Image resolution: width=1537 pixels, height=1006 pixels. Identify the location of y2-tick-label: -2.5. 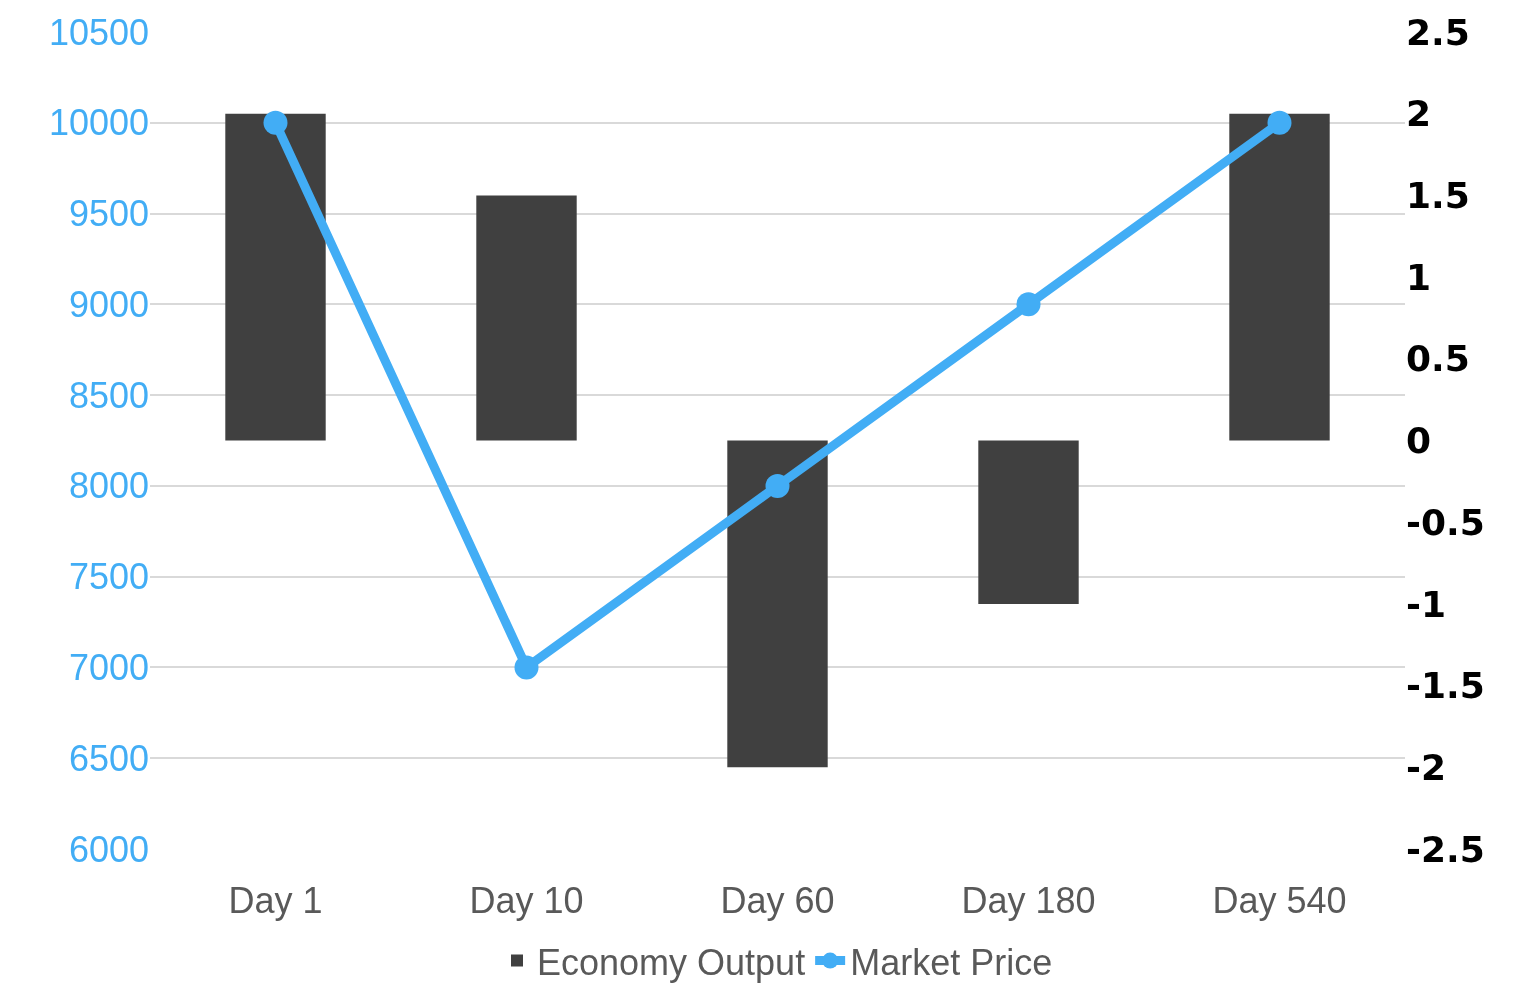
(1445, 849).